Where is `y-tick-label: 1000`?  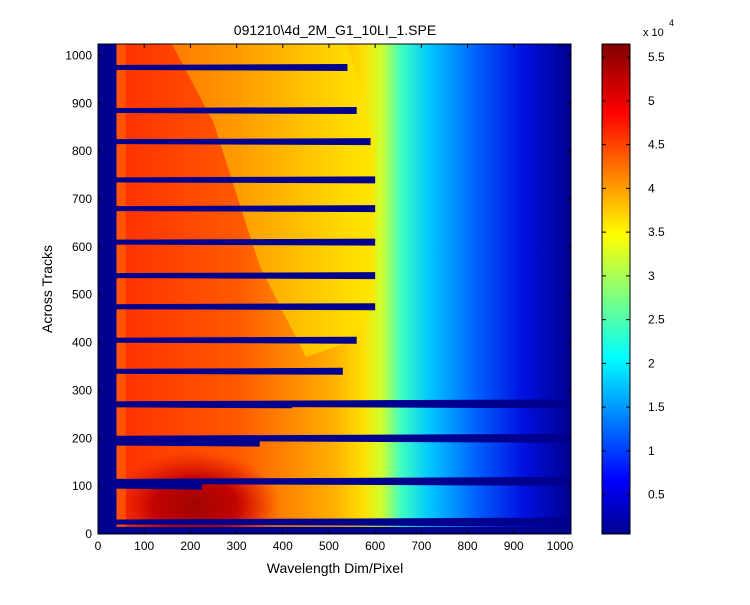
y-tick-label: 1000 is located at coordinates (78, 55).